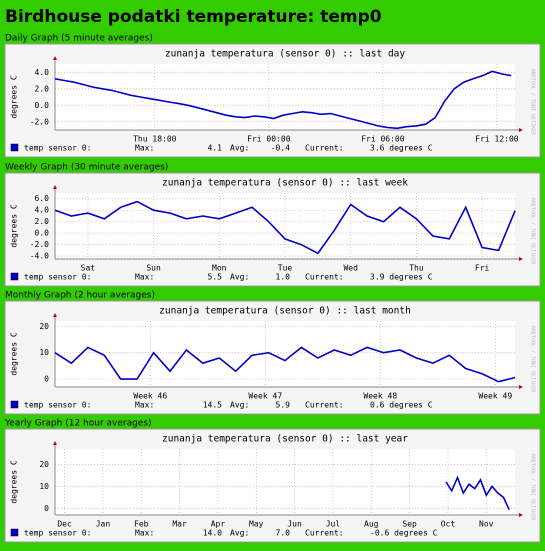 Image resolution: width=545 pixels, height=551 pixels. What do you see at coordinates (39, 256) in the screenshot?
I see `y-tick-label: -4.0` at bounding box center [39, 256].